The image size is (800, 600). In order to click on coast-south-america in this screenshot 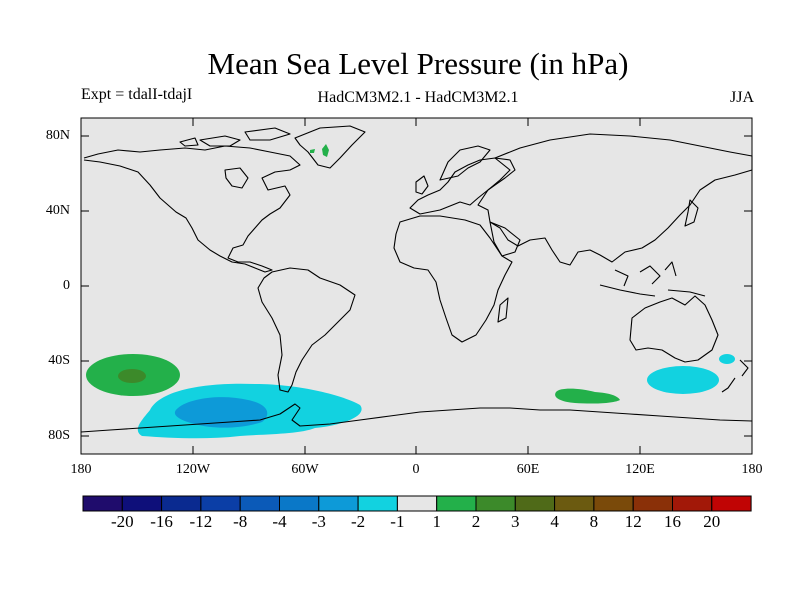, I will do `click(306, 330)`.